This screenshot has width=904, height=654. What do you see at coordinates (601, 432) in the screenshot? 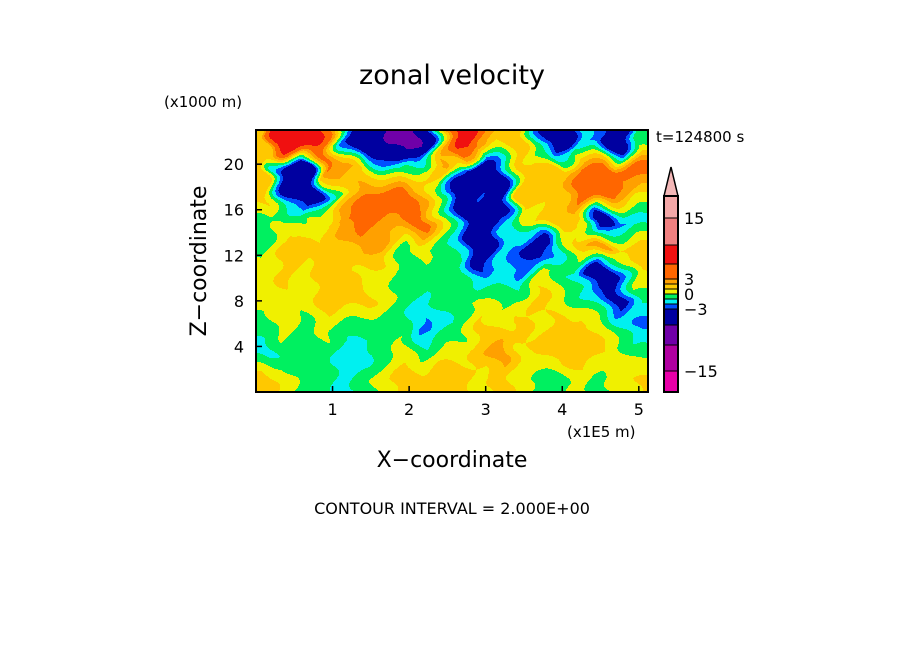
I see `x-axis-unit: (x1E5 m)` at bounding box center [601, 432].